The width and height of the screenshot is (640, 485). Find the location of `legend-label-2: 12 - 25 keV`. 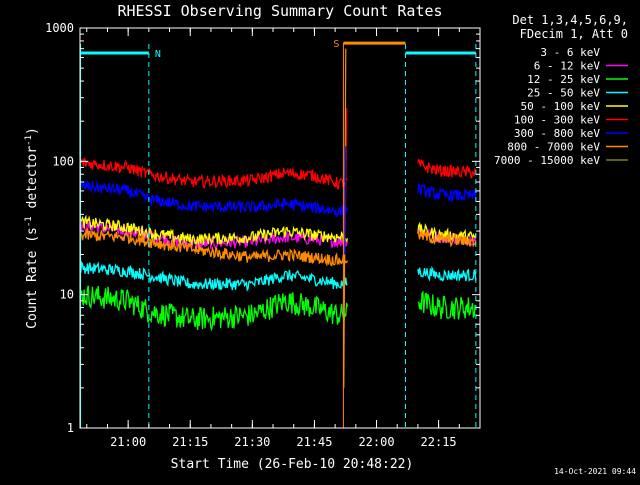

legend-label-2: 12 - 25 keV is located at coordinates (563, 79).